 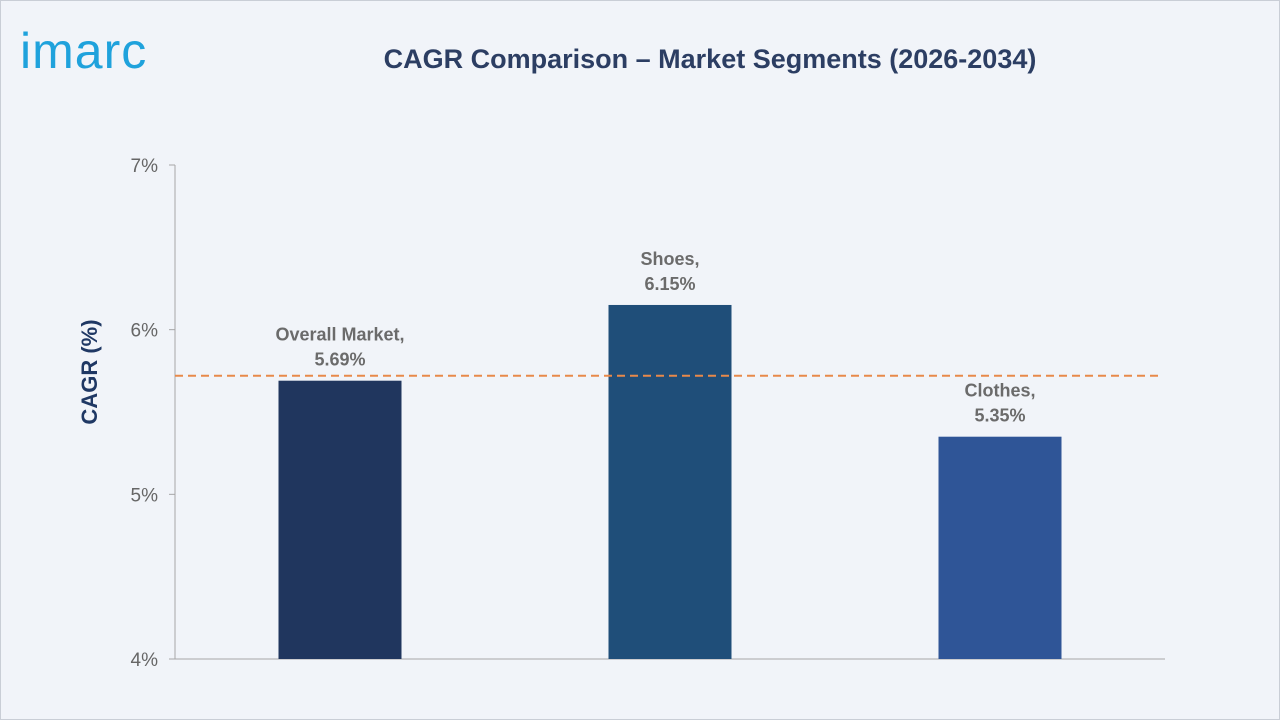 I want to click on imarc-logo: imarc, so click(x=84, y=51).